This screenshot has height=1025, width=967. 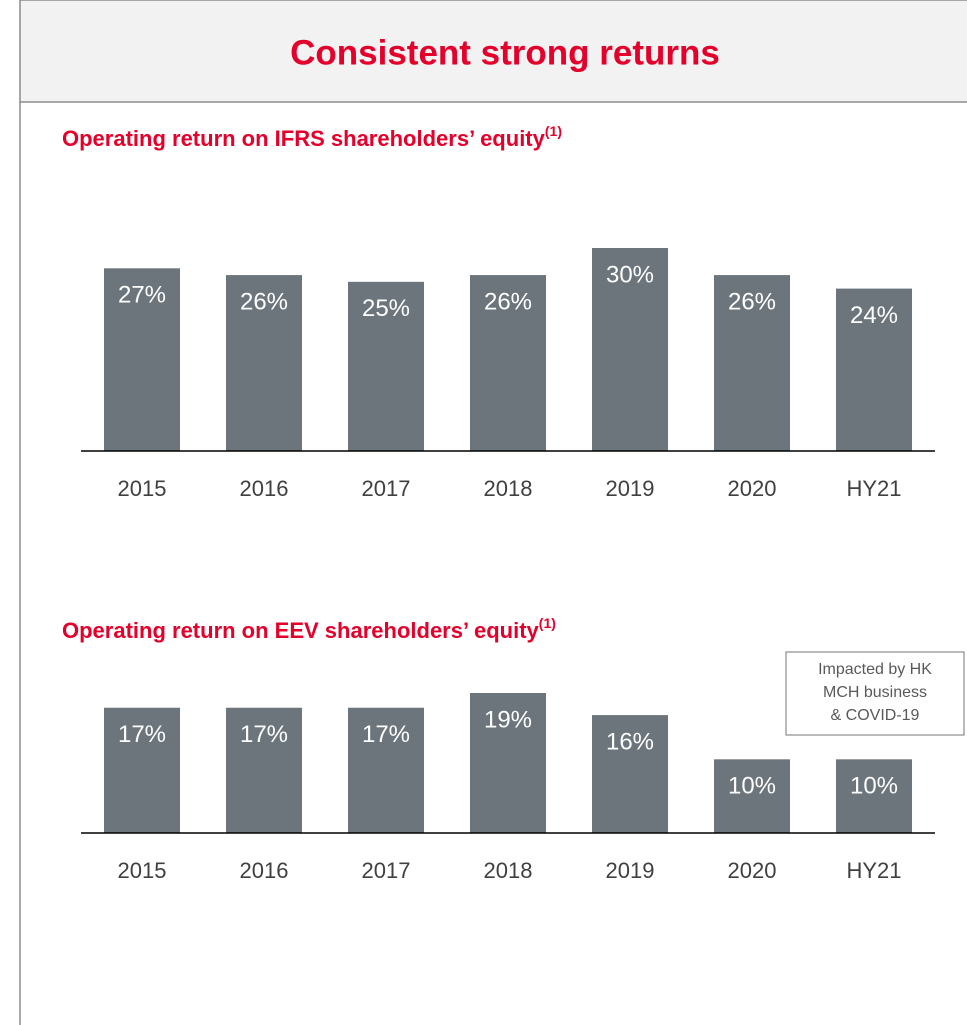 What do you see at coordinates (508, 719) in the screenshot?
I see `value-label: 19%` at bounding box center [508, 719].